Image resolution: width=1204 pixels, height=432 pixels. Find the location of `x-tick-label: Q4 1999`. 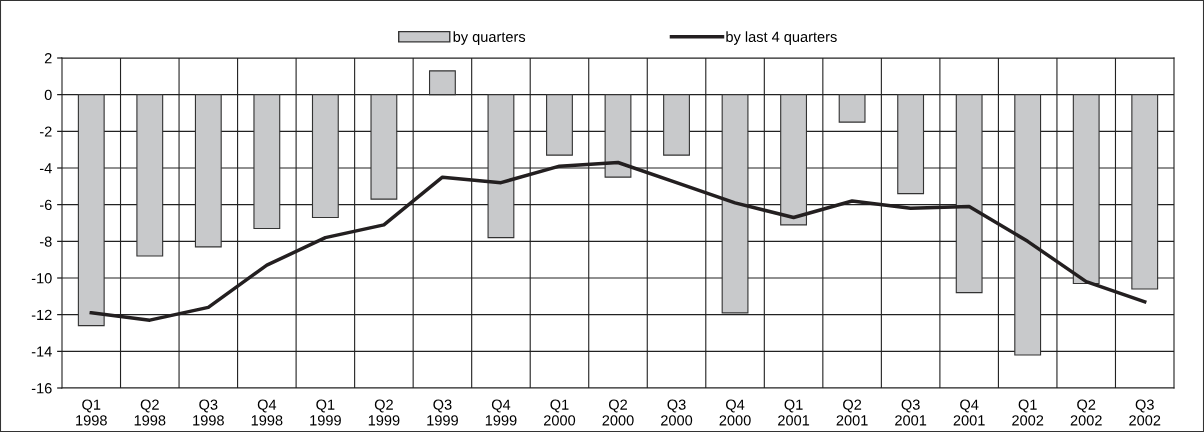

x-tick-label: Q4 1999 is located at coordinates (501, 412).